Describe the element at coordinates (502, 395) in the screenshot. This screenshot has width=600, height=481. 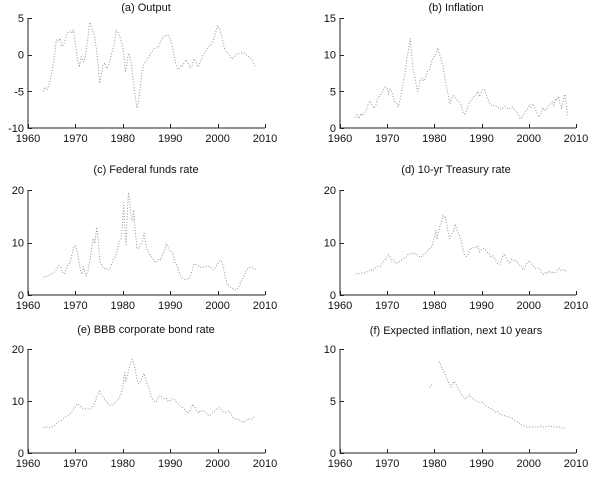
I see `series-line-expected-inflation` at that location.